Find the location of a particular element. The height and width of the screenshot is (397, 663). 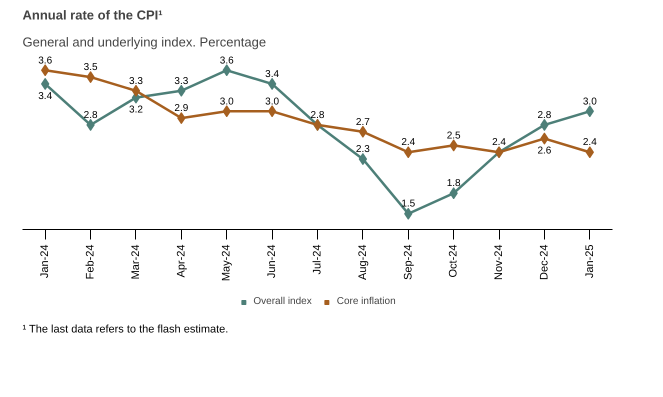

data-label: 1.5 is located at coordinates (408, 204).